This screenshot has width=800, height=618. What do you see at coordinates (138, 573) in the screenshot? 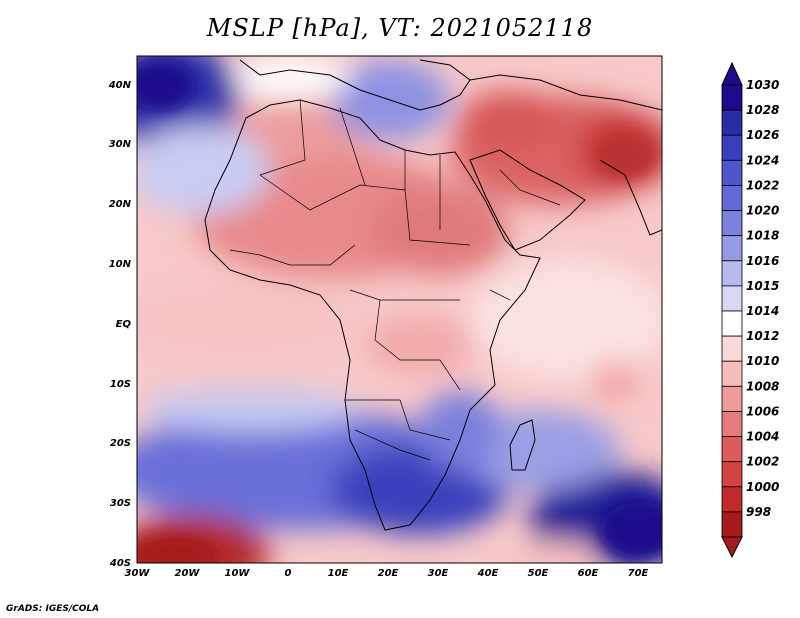
I see `lon-label-30w: 30W` at bounding box center [138, 573].